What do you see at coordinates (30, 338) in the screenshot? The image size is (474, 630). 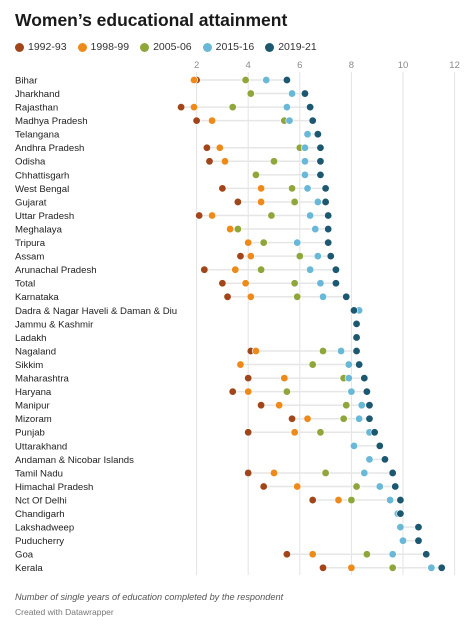 I see `row-label: Ladakh` at bounding box center [30, 338].